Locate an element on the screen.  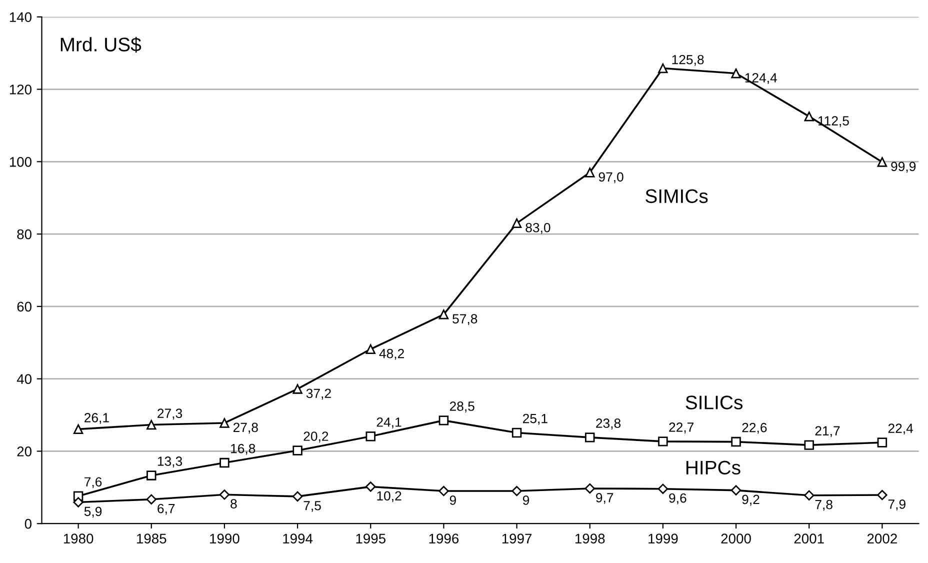
data-label: 125,8 is located at coordinates (688, 60).